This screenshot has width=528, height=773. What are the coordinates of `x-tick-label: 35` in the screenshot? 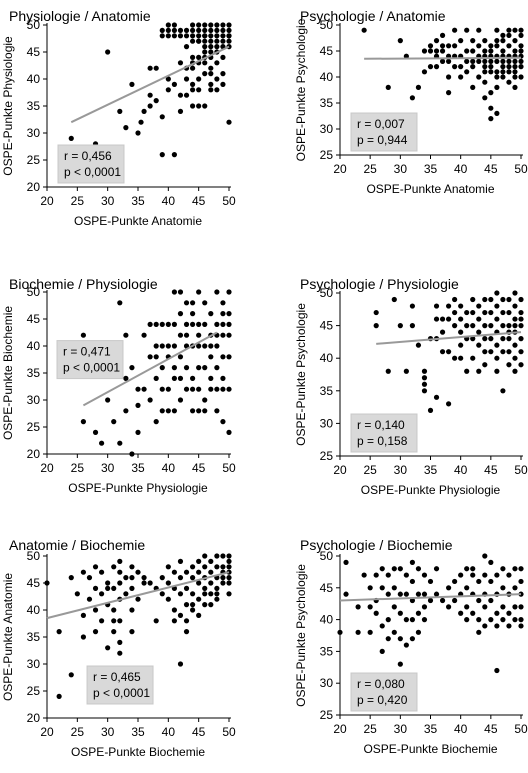 It's located at (431, 729).